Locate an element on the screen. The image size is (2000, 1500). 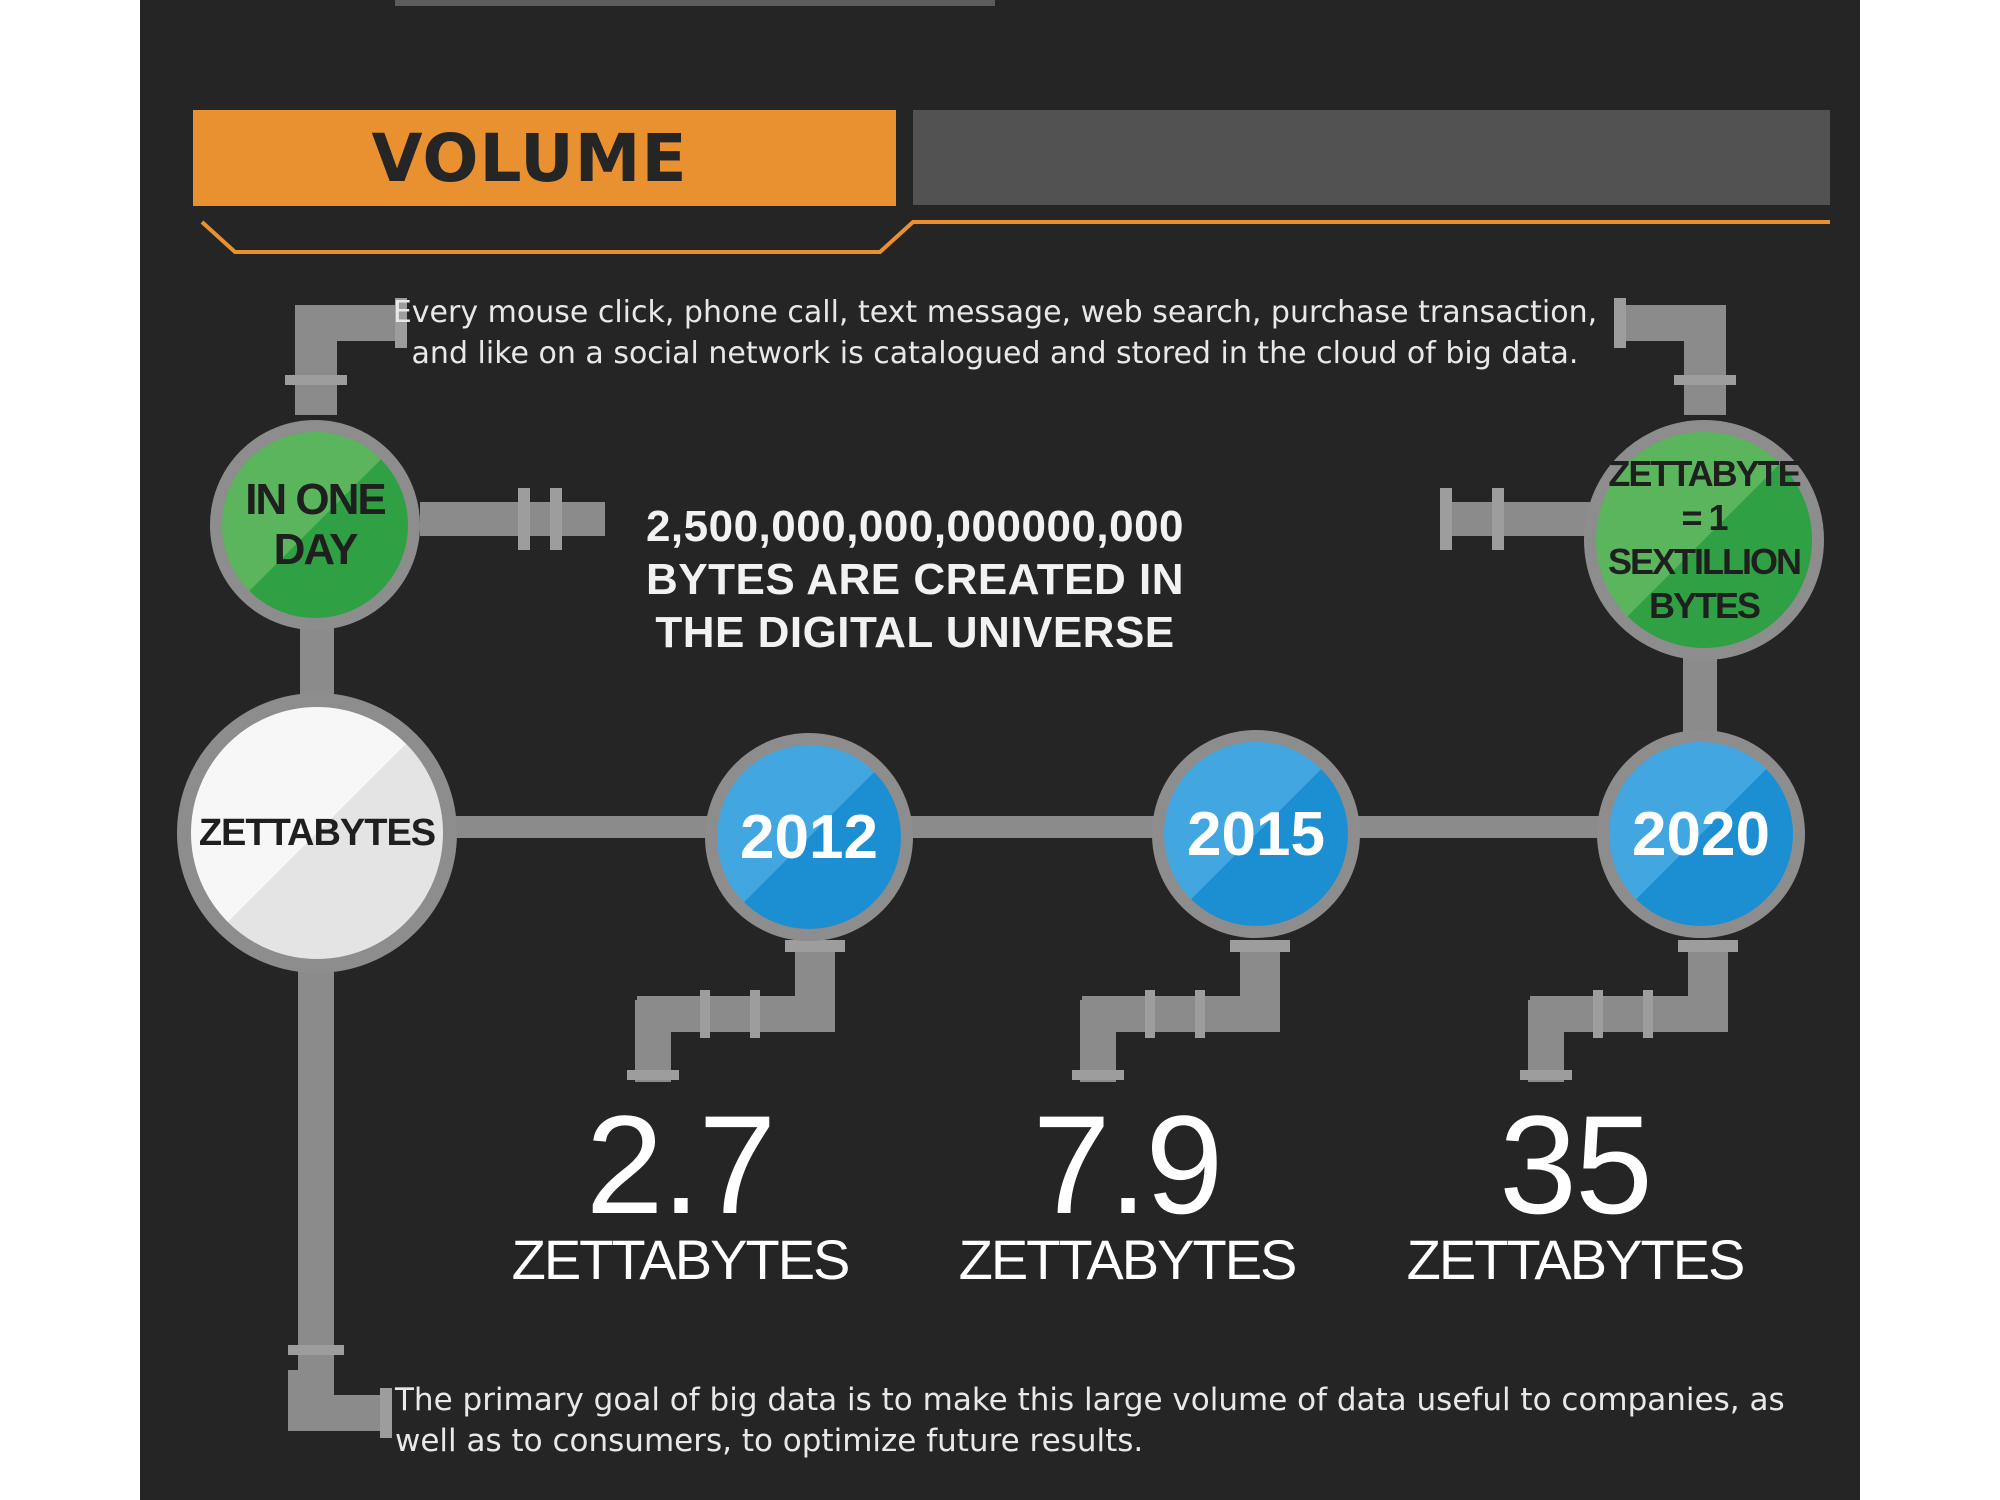
zettabyte-definition-label: ZETTABYTE = 1 SEXTILLION BYTES is located at coordinates (1705, 539).